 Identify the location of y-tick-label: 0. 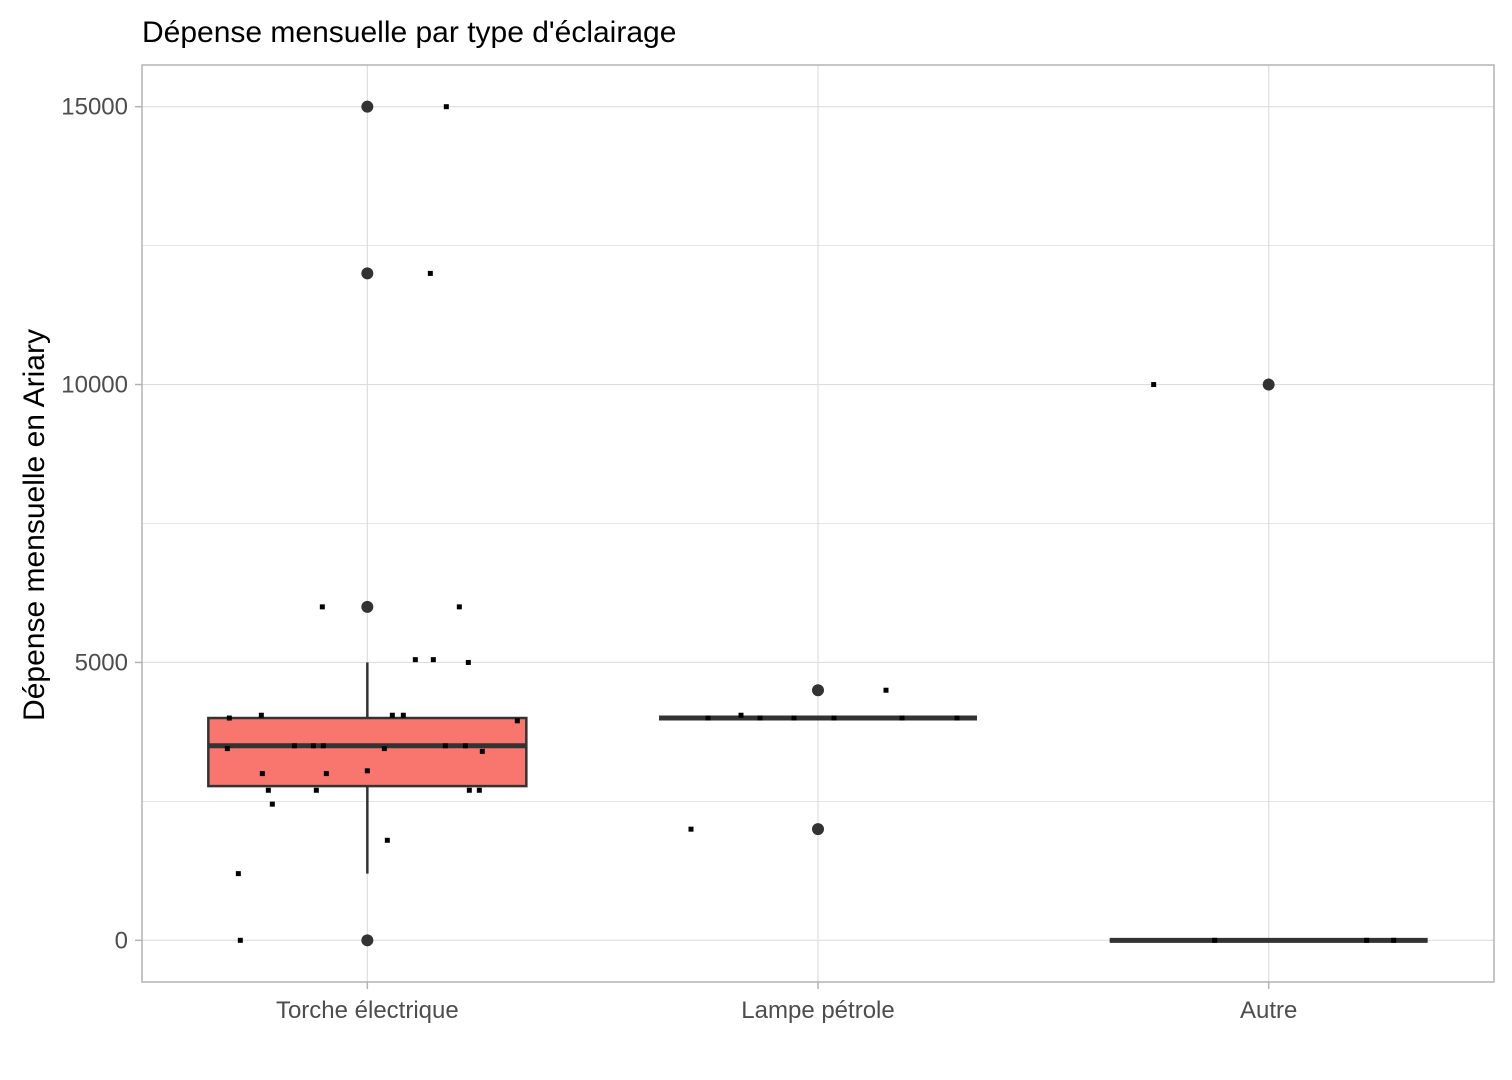
(121, 940).